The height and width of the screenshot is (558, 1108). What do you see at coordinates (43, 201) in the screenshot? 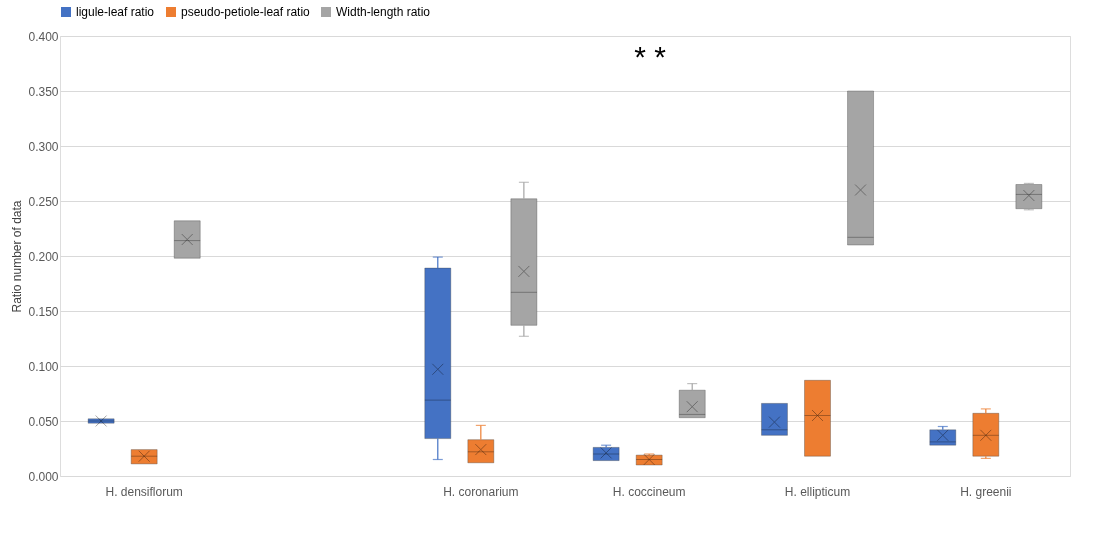
I see `y-tick-label: 0.250` at bounding box center [43, 201].